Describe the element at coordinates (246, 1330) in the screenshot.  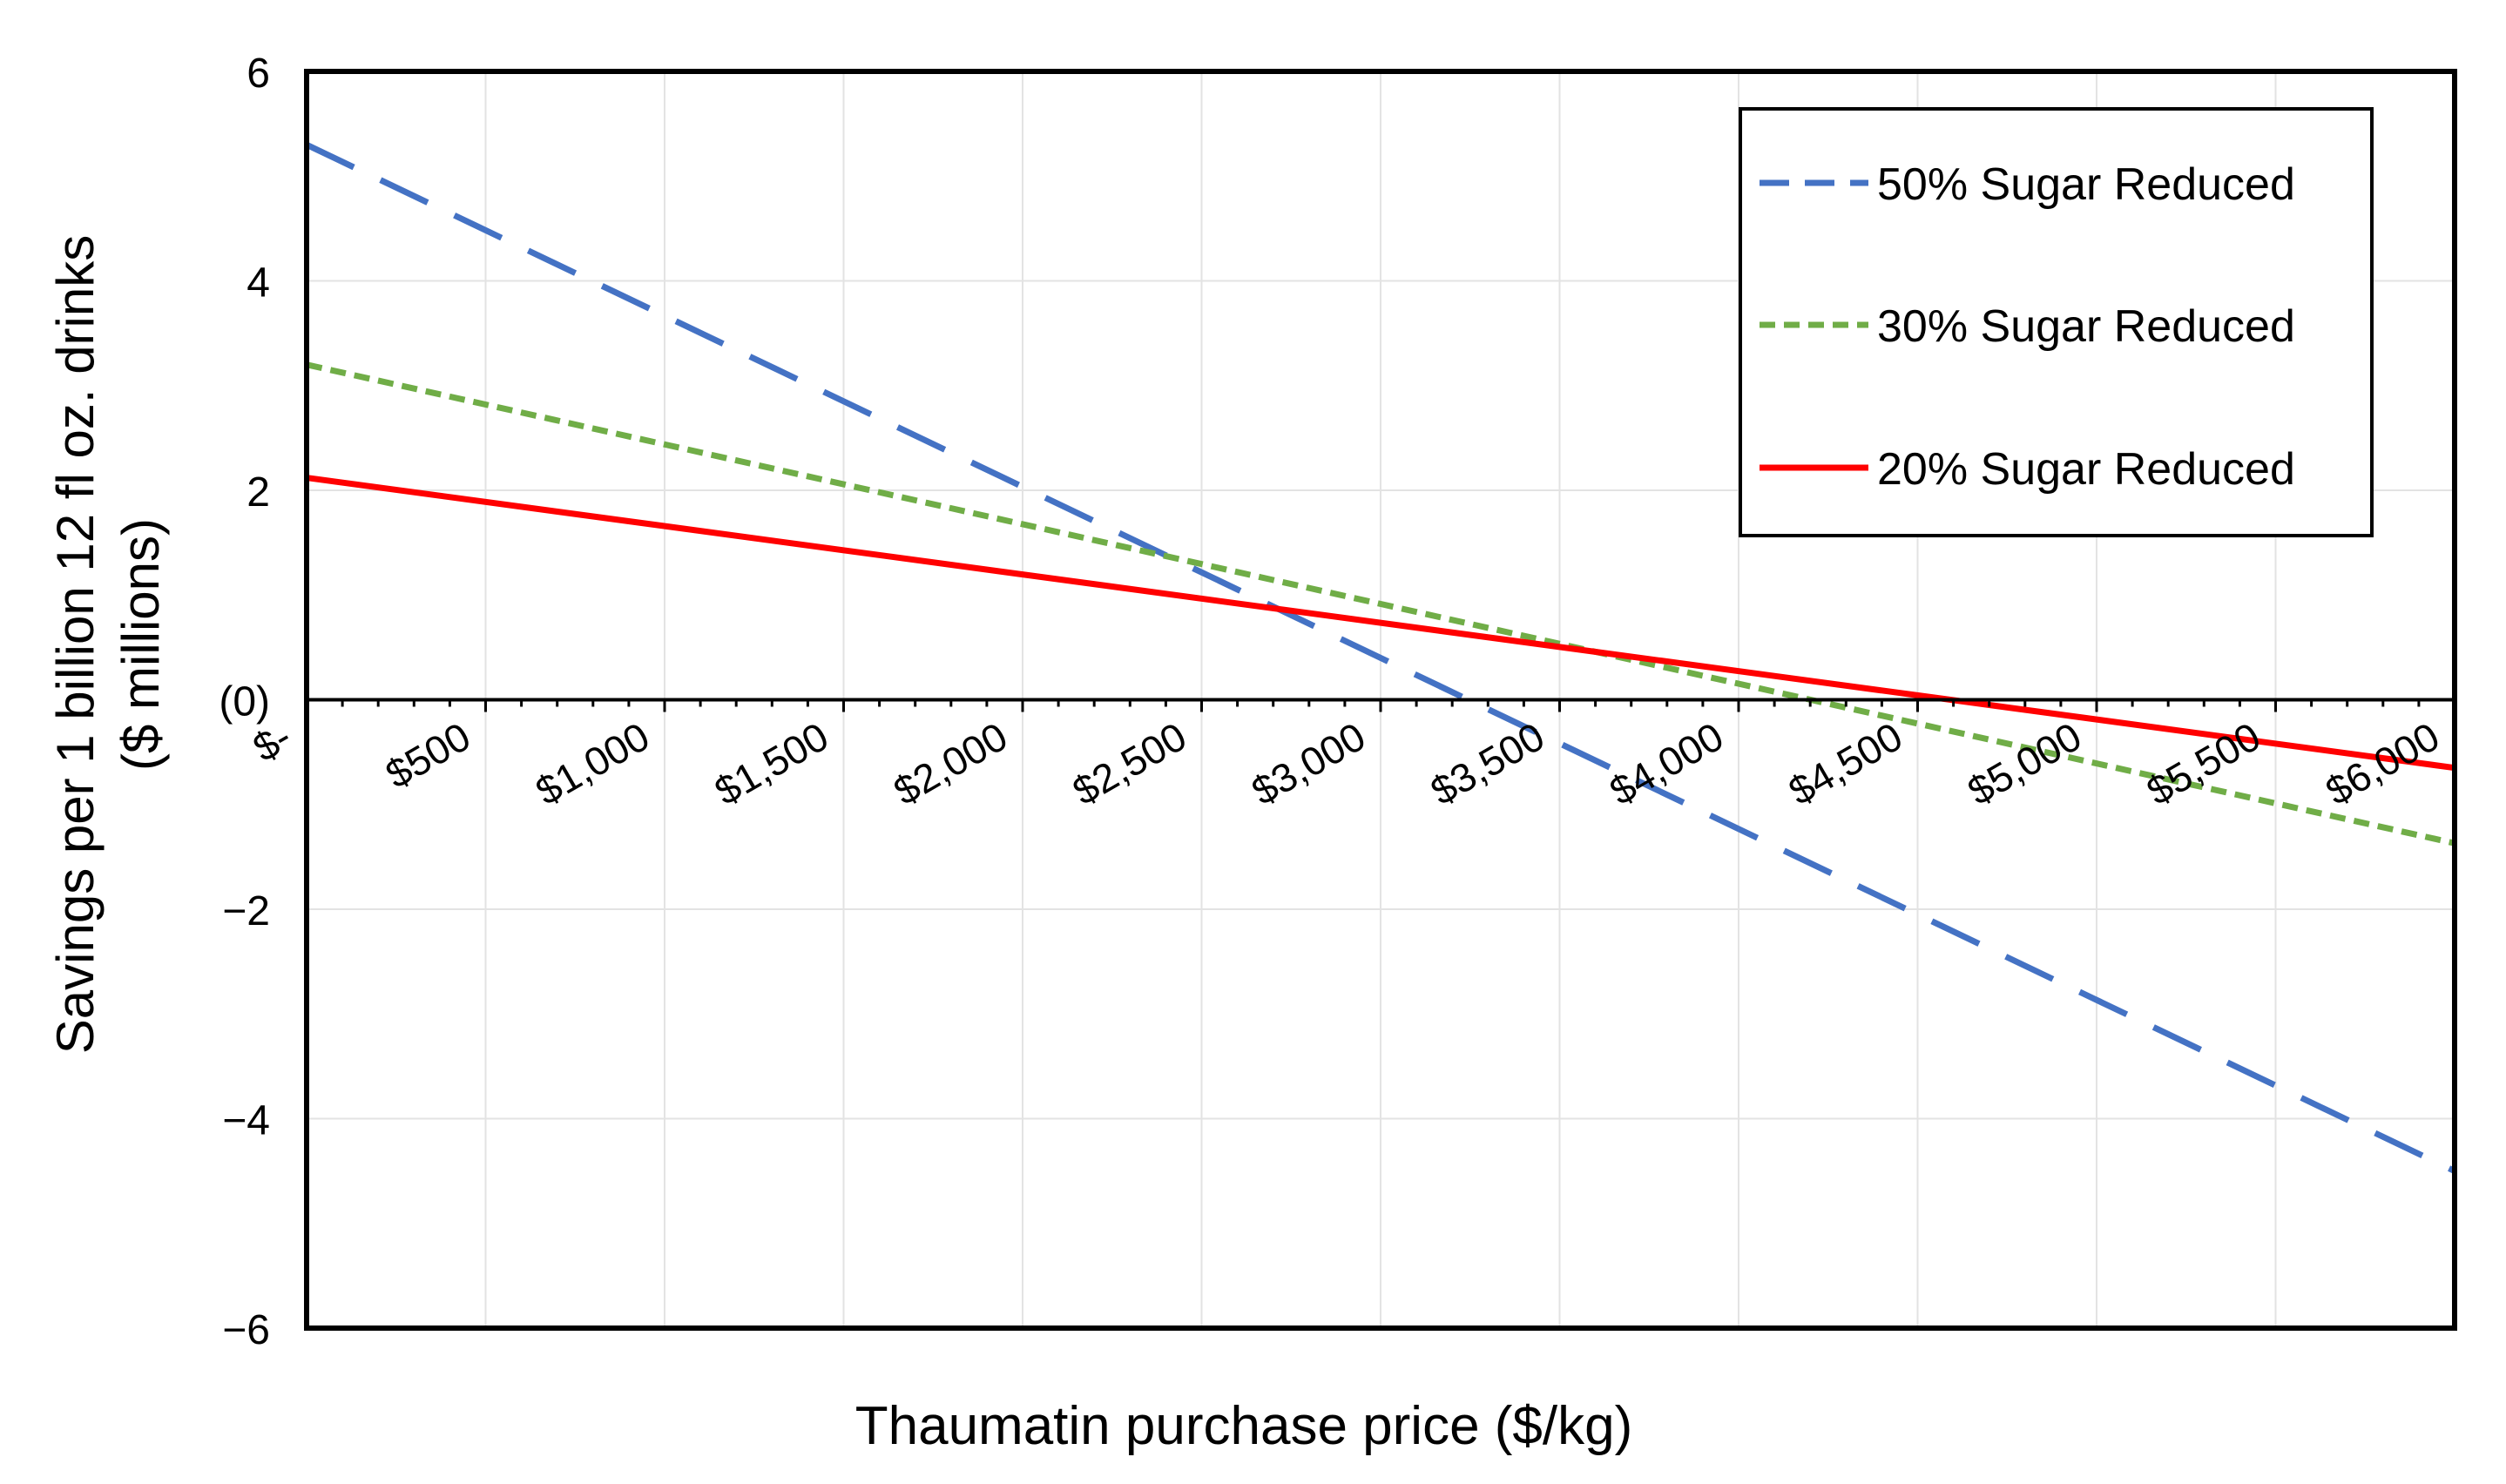
I see `y-tick-label: −6` at that location.